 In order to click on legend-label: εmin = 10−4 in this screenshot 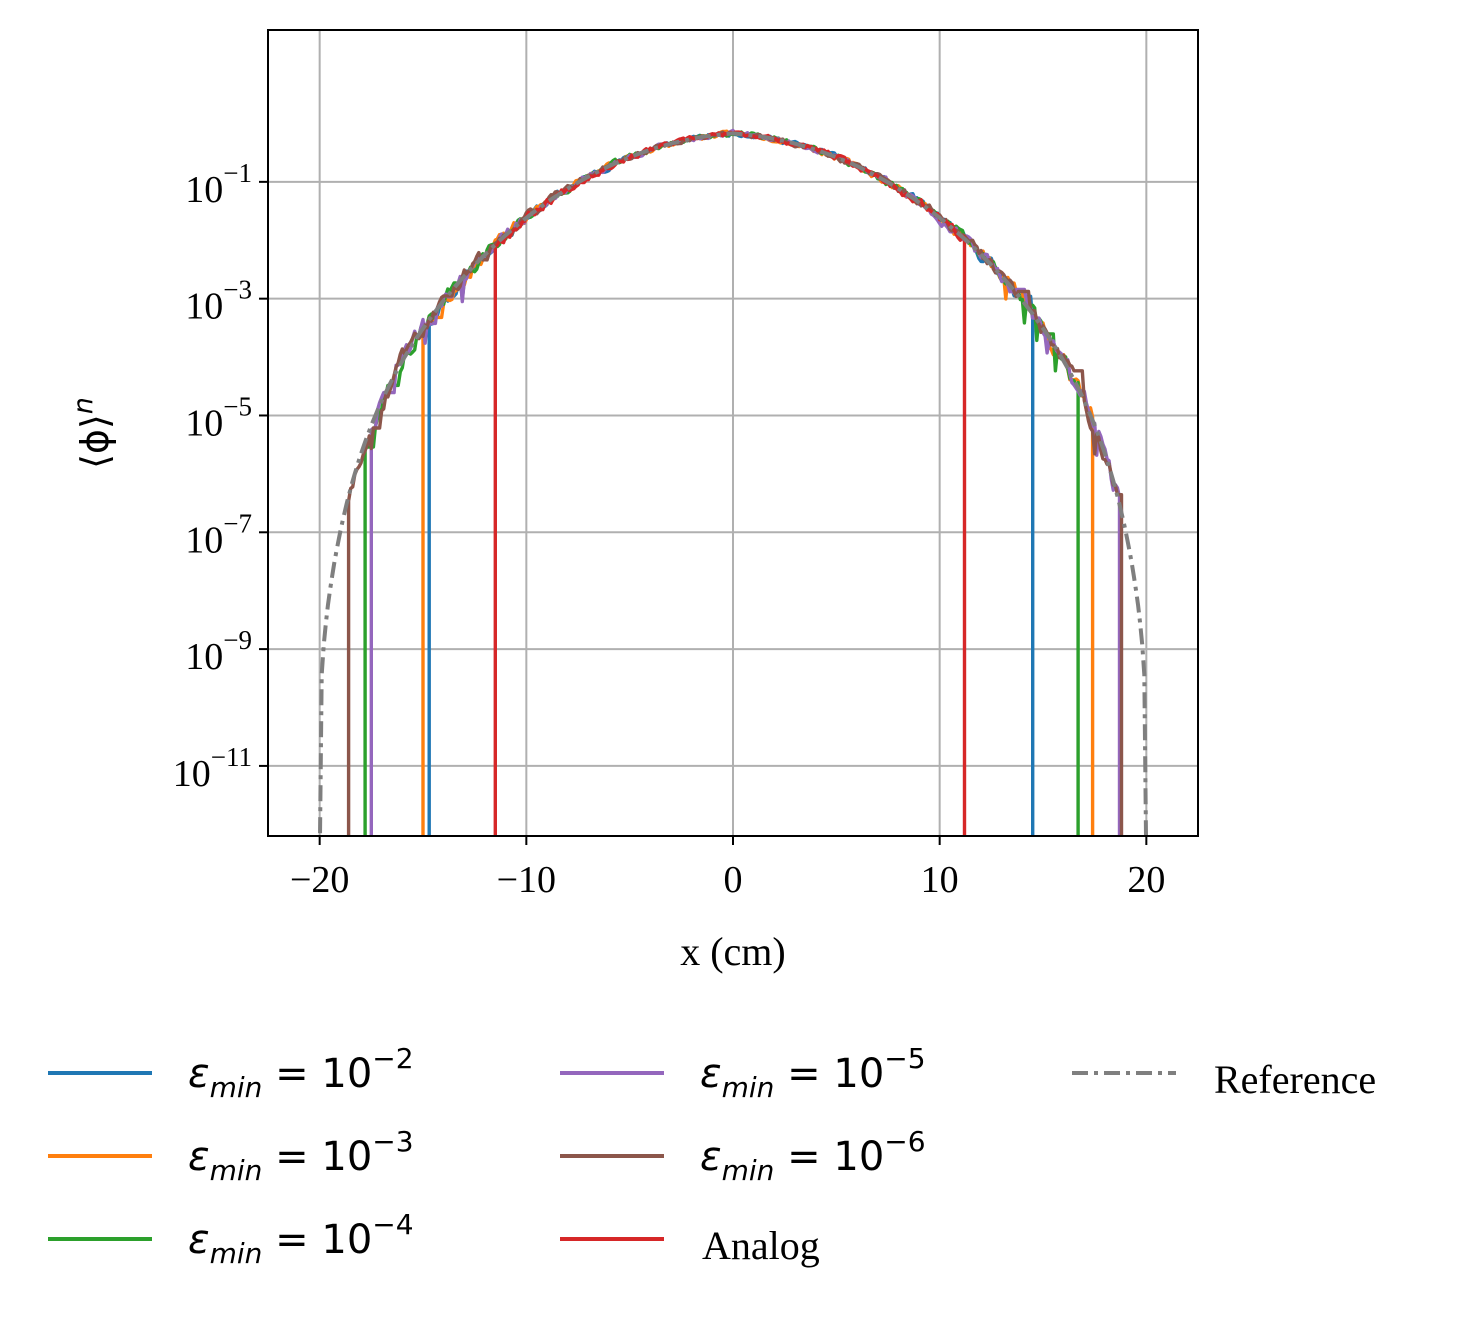, I will do `click(301, 1239)`.